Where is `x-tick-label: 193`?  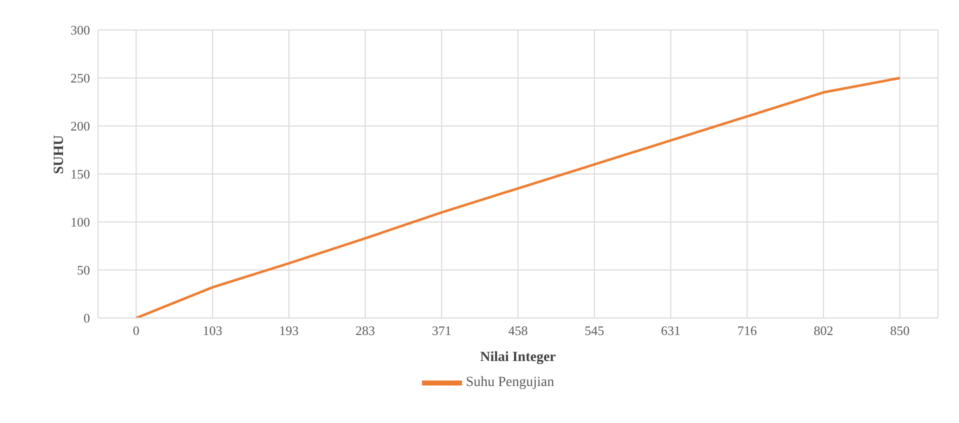 x-tick-label: 193 is located at coordinates (289, 330).